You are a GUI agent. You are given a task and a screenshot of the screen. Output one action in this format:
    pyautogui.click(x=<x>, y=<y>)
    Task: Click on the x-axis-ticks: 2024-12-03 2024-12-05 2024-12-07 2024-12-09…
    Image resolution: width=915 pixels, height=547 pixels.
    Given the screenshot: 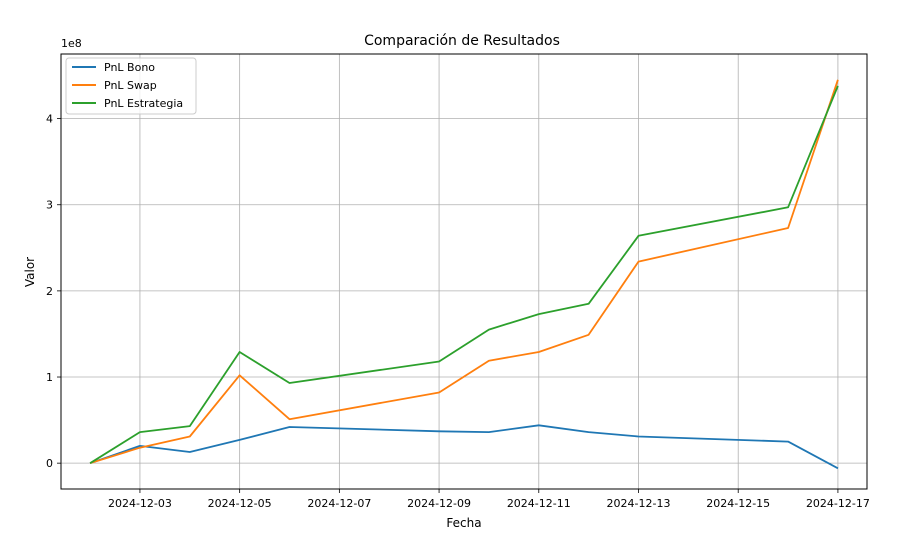 What is the action you would take?
    pyautogui.click(x=489, y=499)
    